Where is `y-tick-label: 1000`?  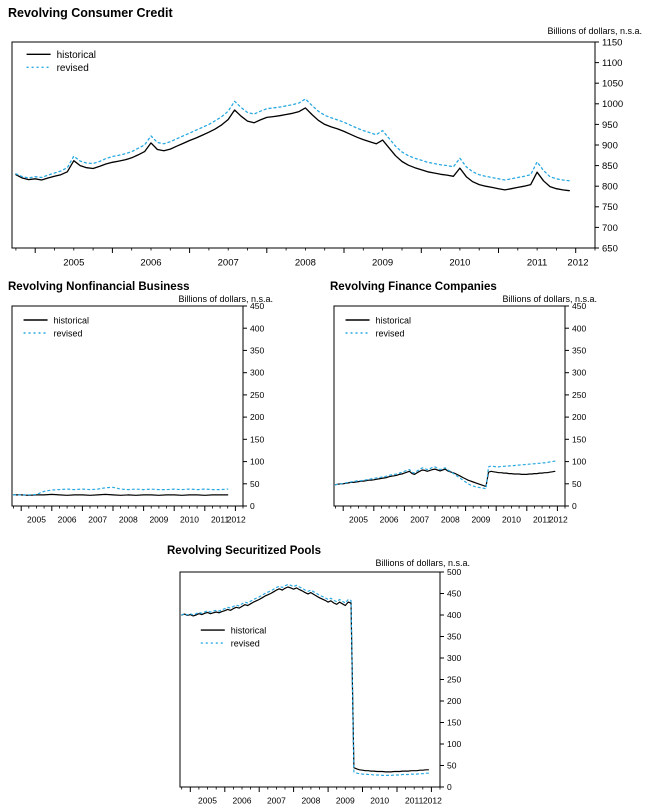 y-tick-label: 1000 is located at coordinates (612, 104).